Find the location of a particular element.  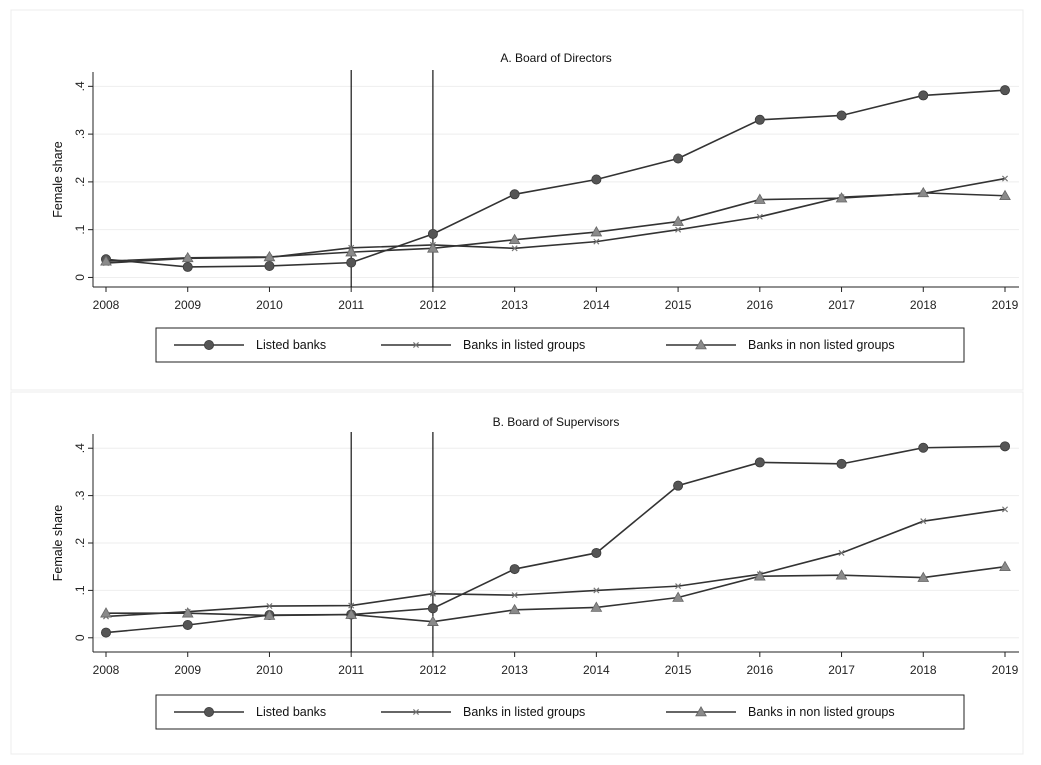

y-axis-label: Female share is located at coordinates (58, 179).